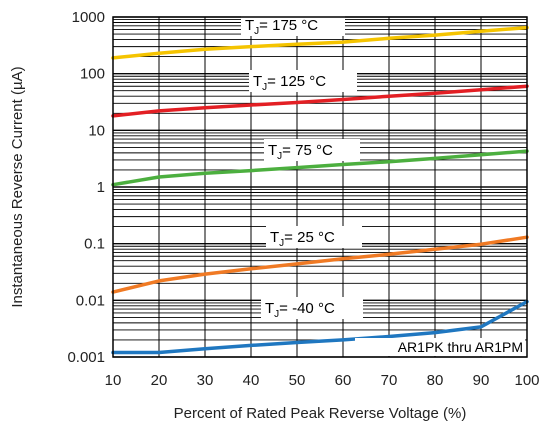  I want to click on series-label: TJ= 175 °C, so click(281, 27).